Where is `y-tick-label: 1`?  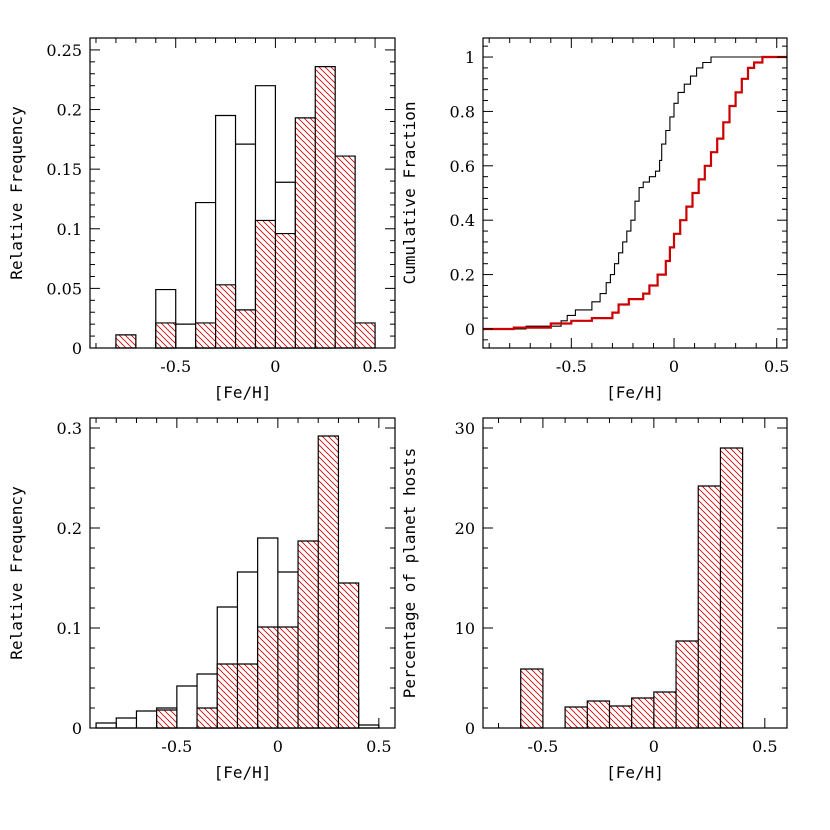
y-tick-label: 1 is located at coordinates (470, 57).